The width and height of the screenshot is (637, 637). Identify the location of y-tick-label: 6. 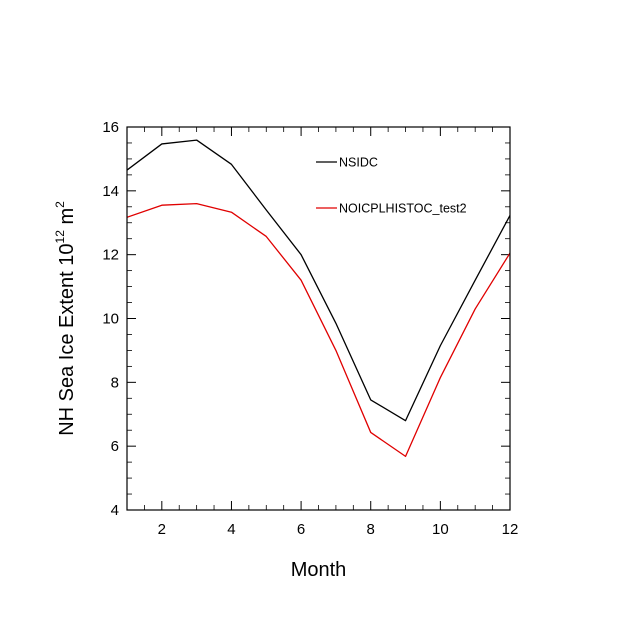
(115, 446).